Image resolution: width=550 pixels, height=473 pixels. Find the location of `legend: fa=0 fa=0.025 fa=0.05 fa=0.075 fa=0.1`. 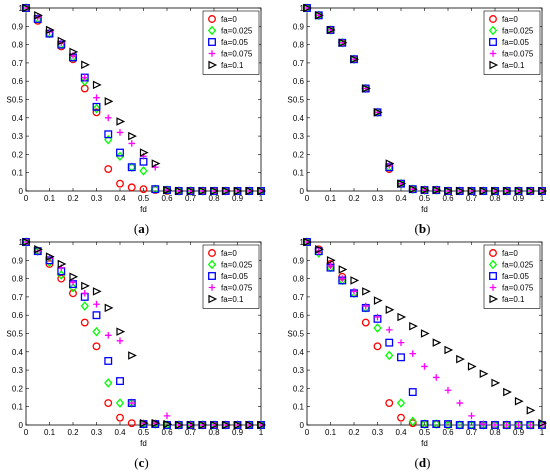

legend: fa=0 fa=0.025 fa=0.05 fa=0.075 fa=0.1 is located at coordinates (231, 42).